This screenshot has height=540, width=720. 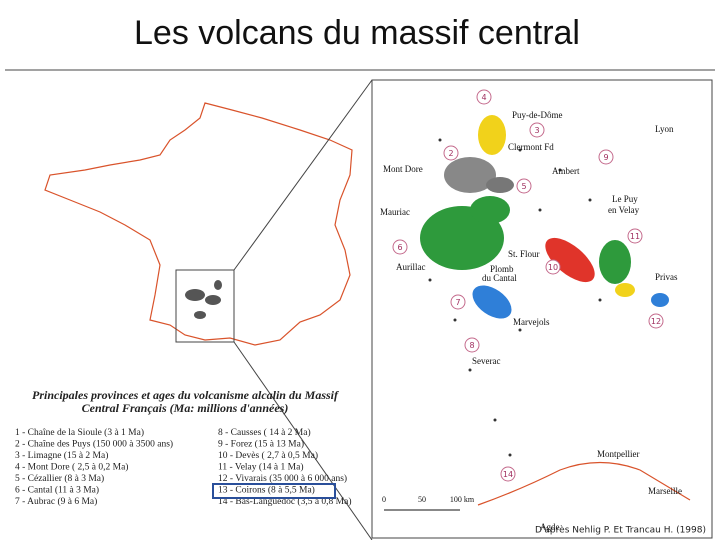 I want to click on marker-number: 3, so click(x=536, y=130).